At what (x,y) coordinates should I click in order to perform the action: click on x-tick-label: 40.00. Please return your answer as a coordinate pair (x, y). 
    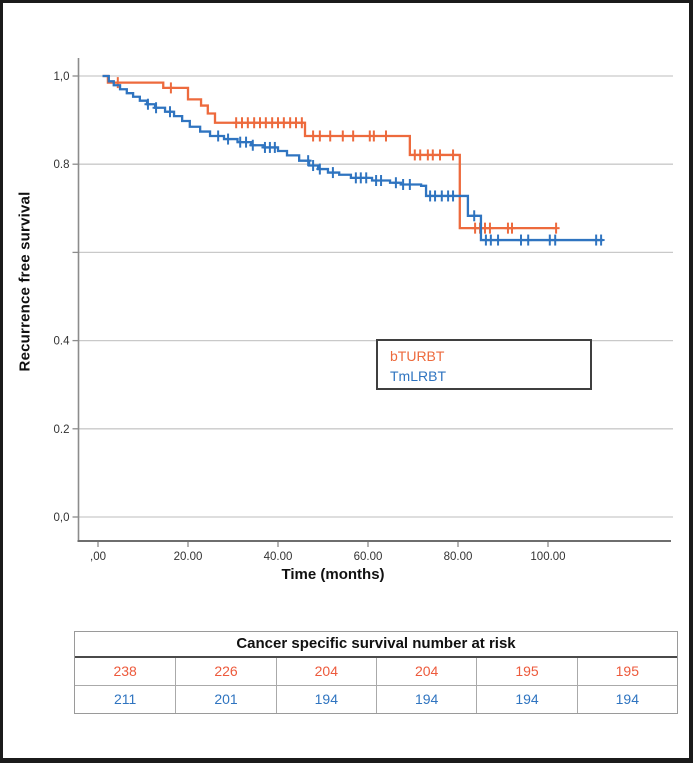
    Looking at the image, I should click on (278, 557).